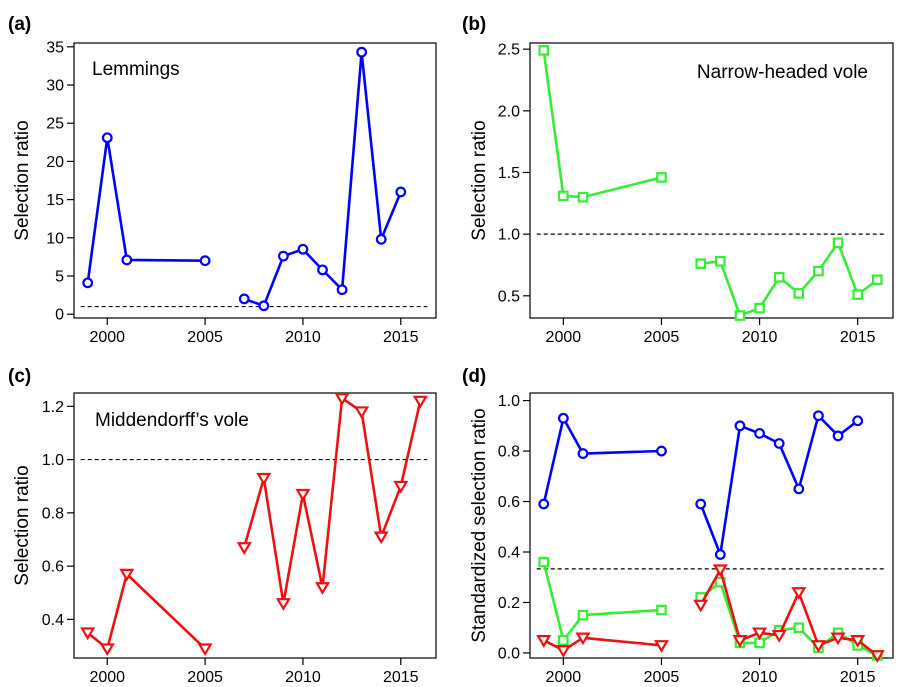 The image size is (899, 687). Describe the element at coordinates (53, 567) in the screenshot. I see `y-tick-label: 0.6` at that location.